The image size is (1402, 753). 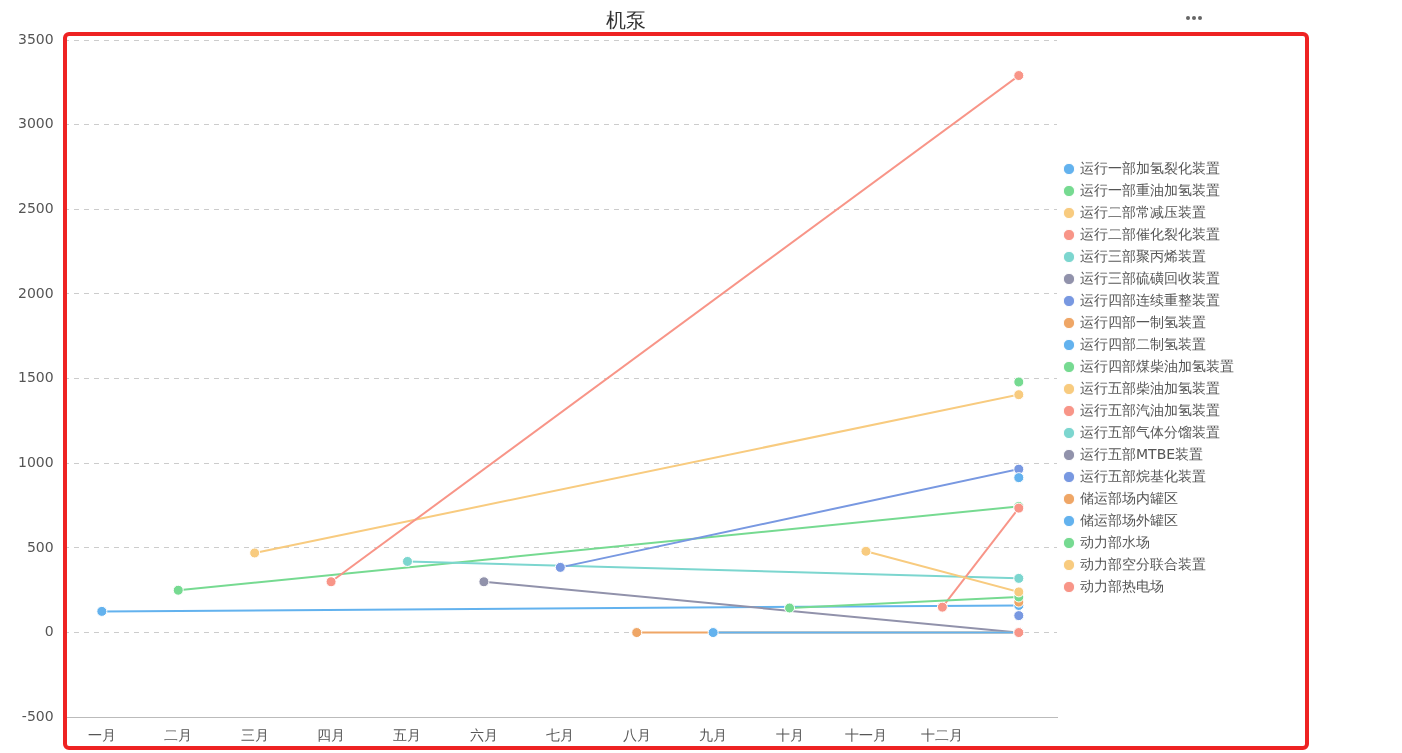 What do you see at coordinates (1150, 409) in the screenshot?
I see `legend-label: 运行五部汽油加氢装置` at bounding box center [1150, 409].